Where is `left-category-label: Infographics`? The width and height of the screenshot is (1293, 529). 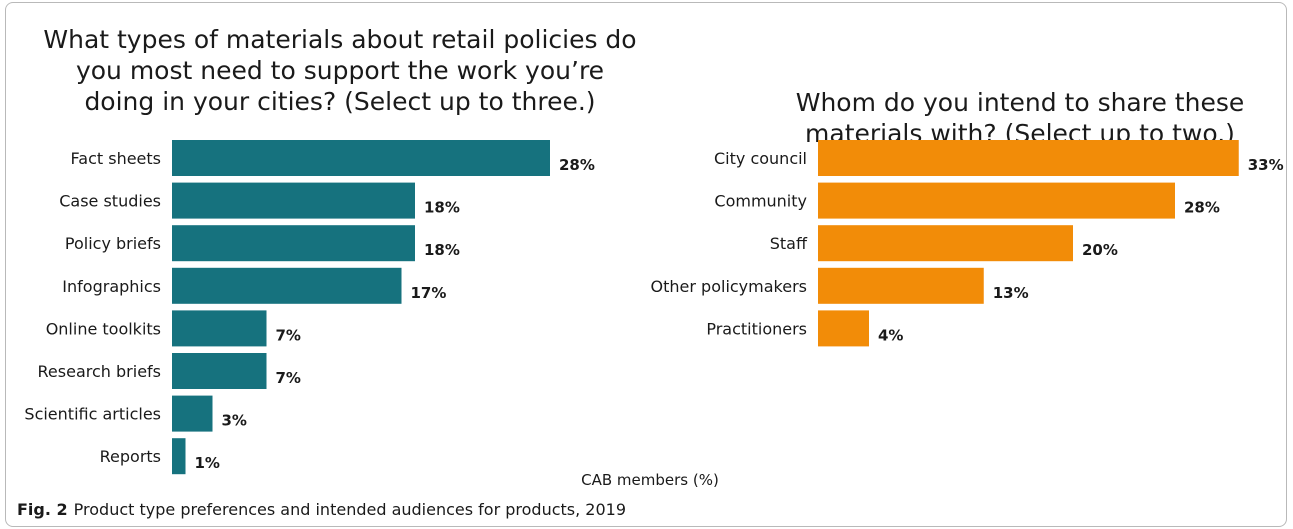 left-category-label: Infographics is located at coordinates (111, 286).